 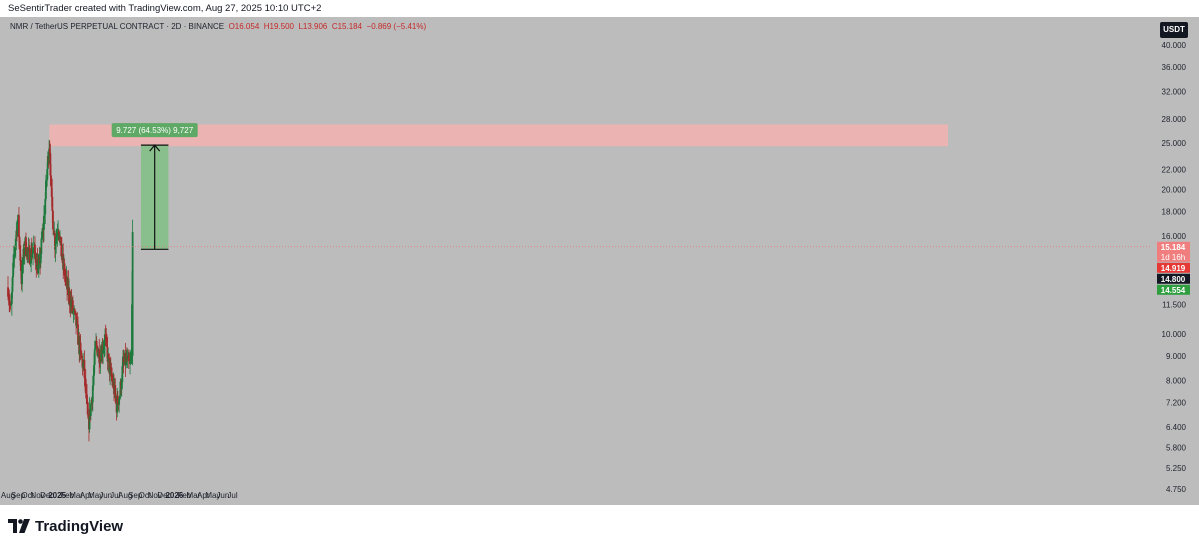 What do you see at coordinates (79, 526) in the screenshot?
I see `tradingview-brand: TradingView` at bounding box center [79, 526].